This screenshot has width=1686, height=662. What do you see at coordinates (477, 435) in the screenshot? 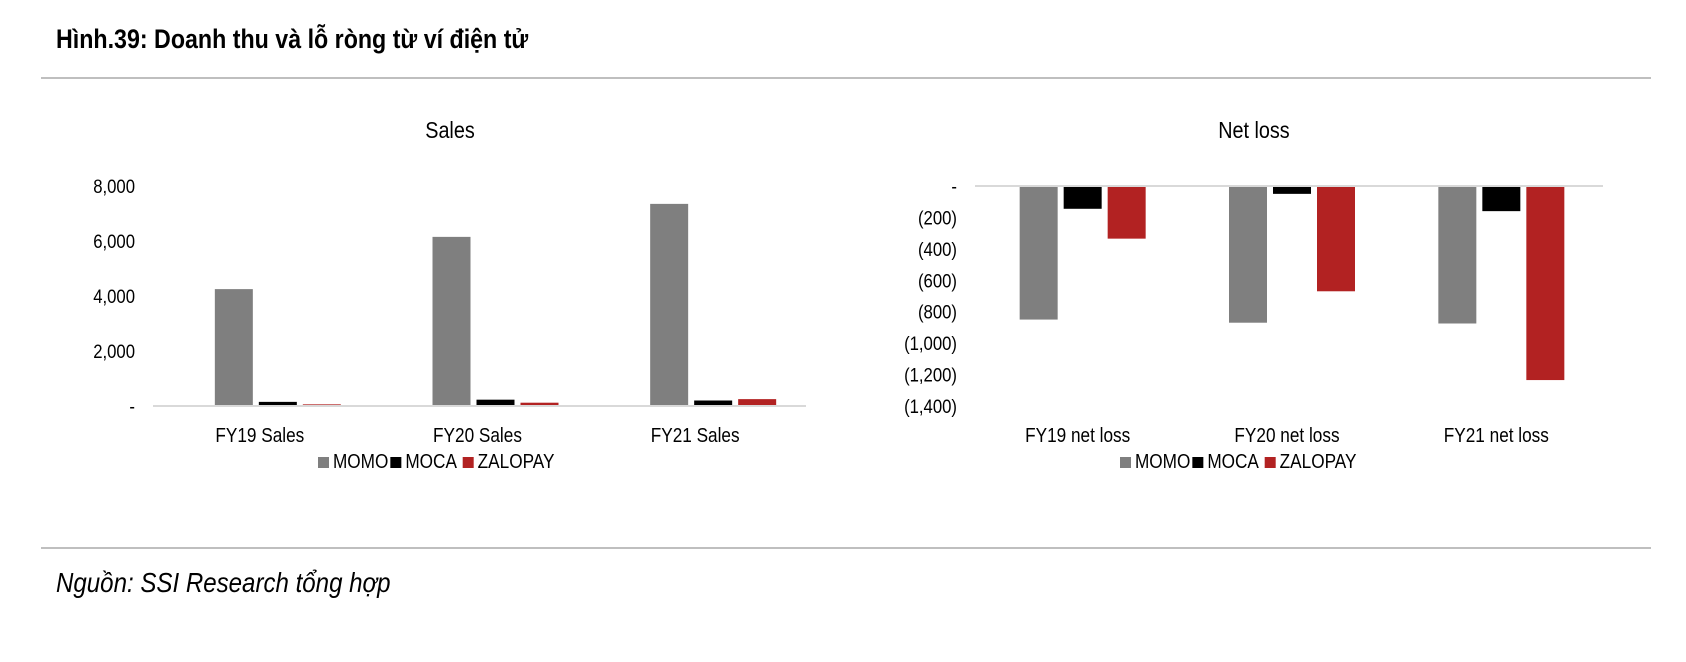
I see `sales-category-label: FY20 Sales` at bounding box center [477, 435].